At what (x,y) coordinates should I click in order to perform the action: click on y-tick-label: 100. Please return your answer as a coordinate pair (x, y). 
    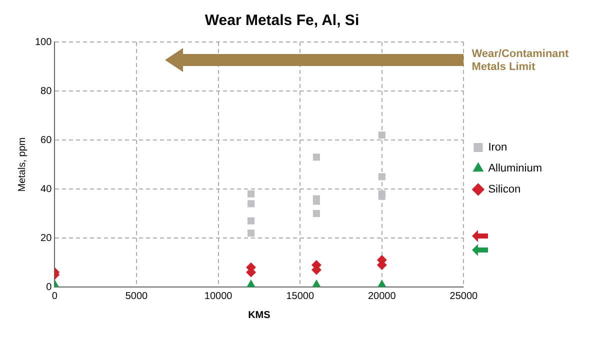
    Looking at the image, I should click on (43, 42).